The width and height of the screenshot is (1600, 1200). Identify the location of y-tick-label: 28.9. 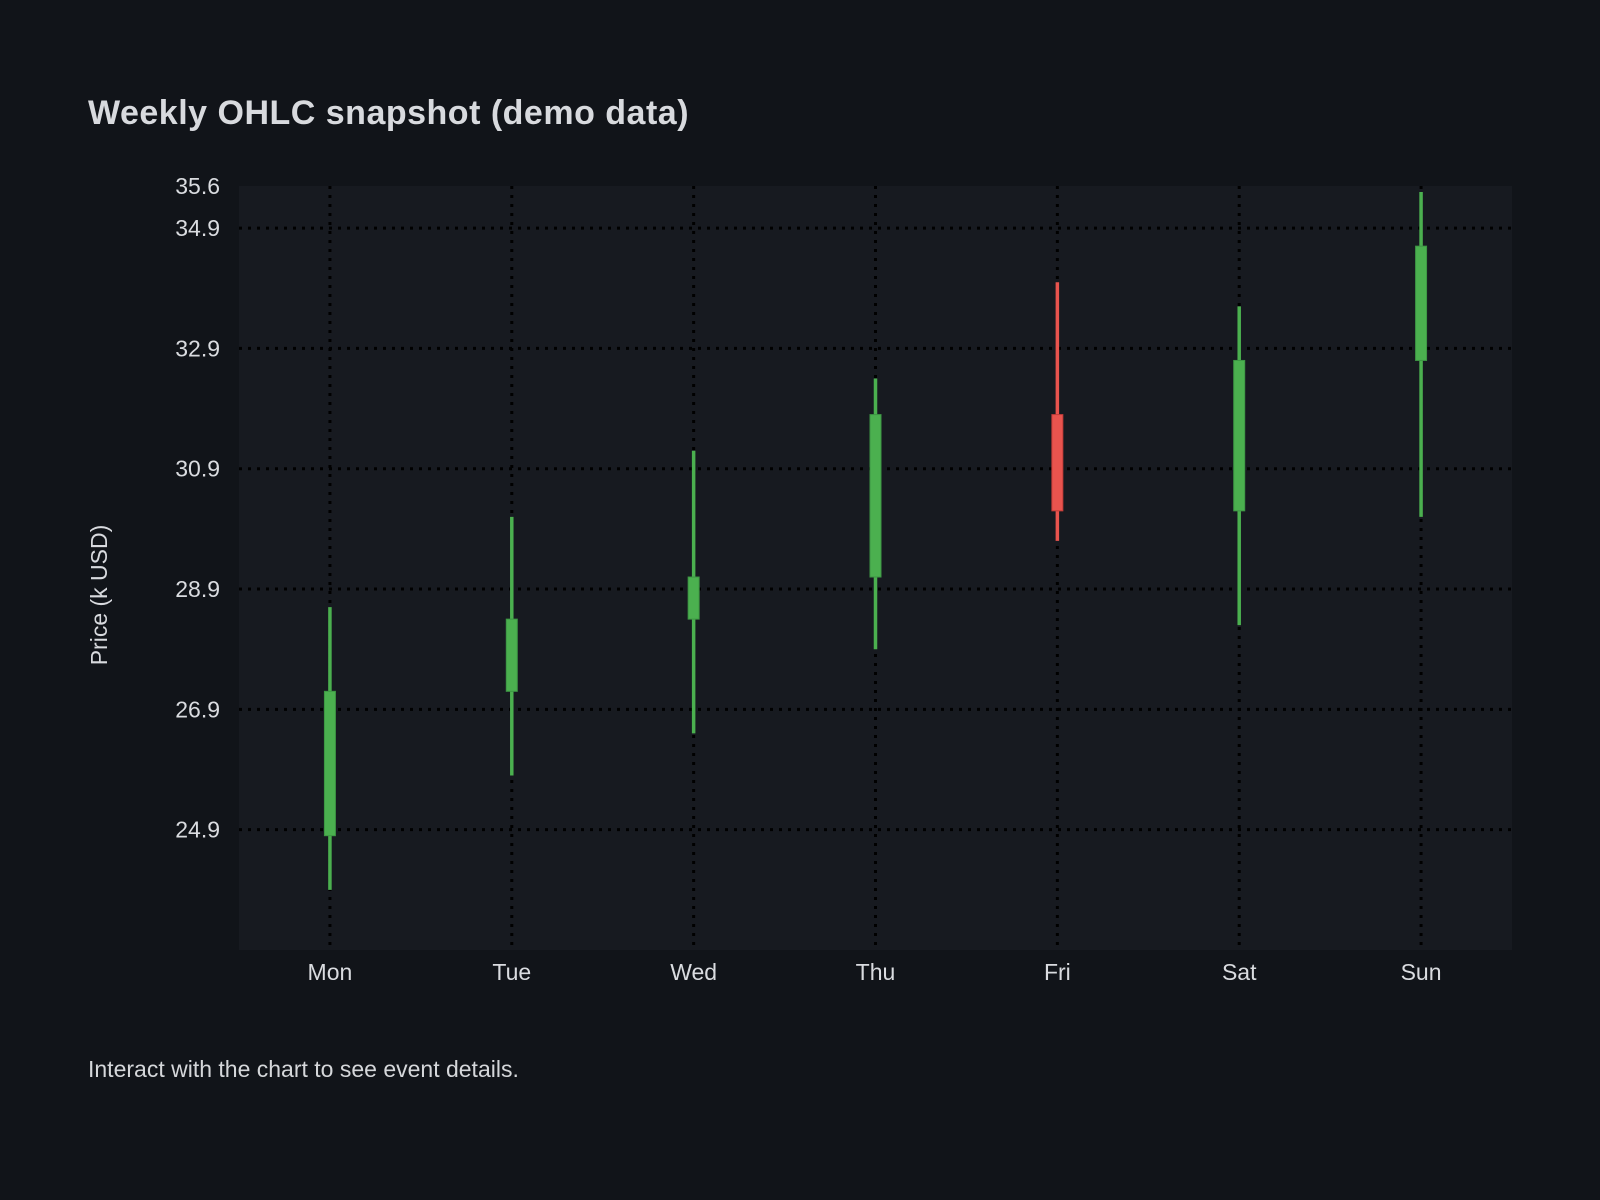
(197, 589).